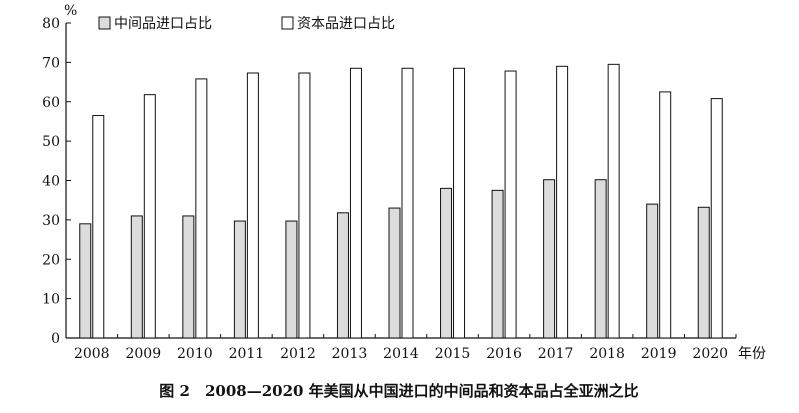  What do you see at coordinates (401, 354) in the screenshot?
I see `x-tick-label: 2014` at bounding box center [401, 354].